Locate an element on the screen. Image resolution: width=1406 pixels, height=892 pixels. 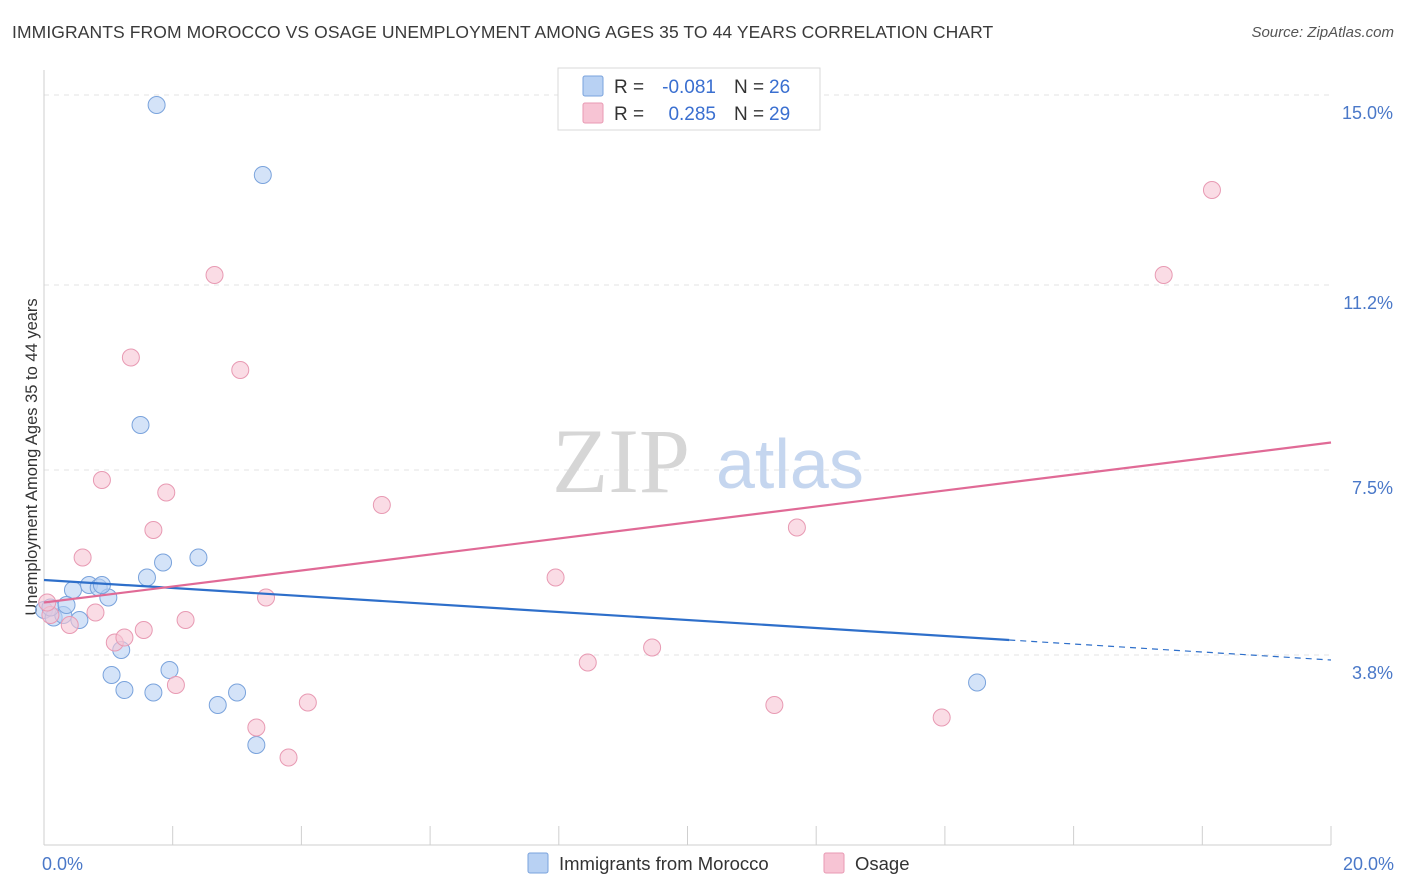
stats-legend-swatch-blue is located at coordinates (593, 86).